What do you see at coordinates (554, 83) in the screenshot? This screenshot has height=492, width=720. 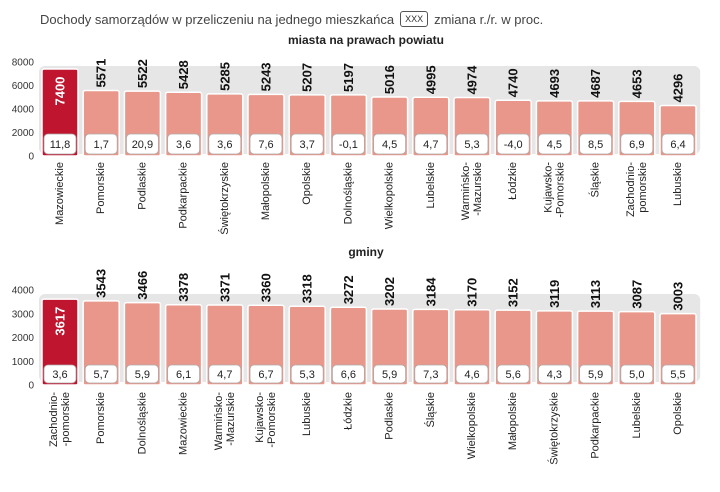 I see `city-value-label: 4693` at bounding box center [554, 83].